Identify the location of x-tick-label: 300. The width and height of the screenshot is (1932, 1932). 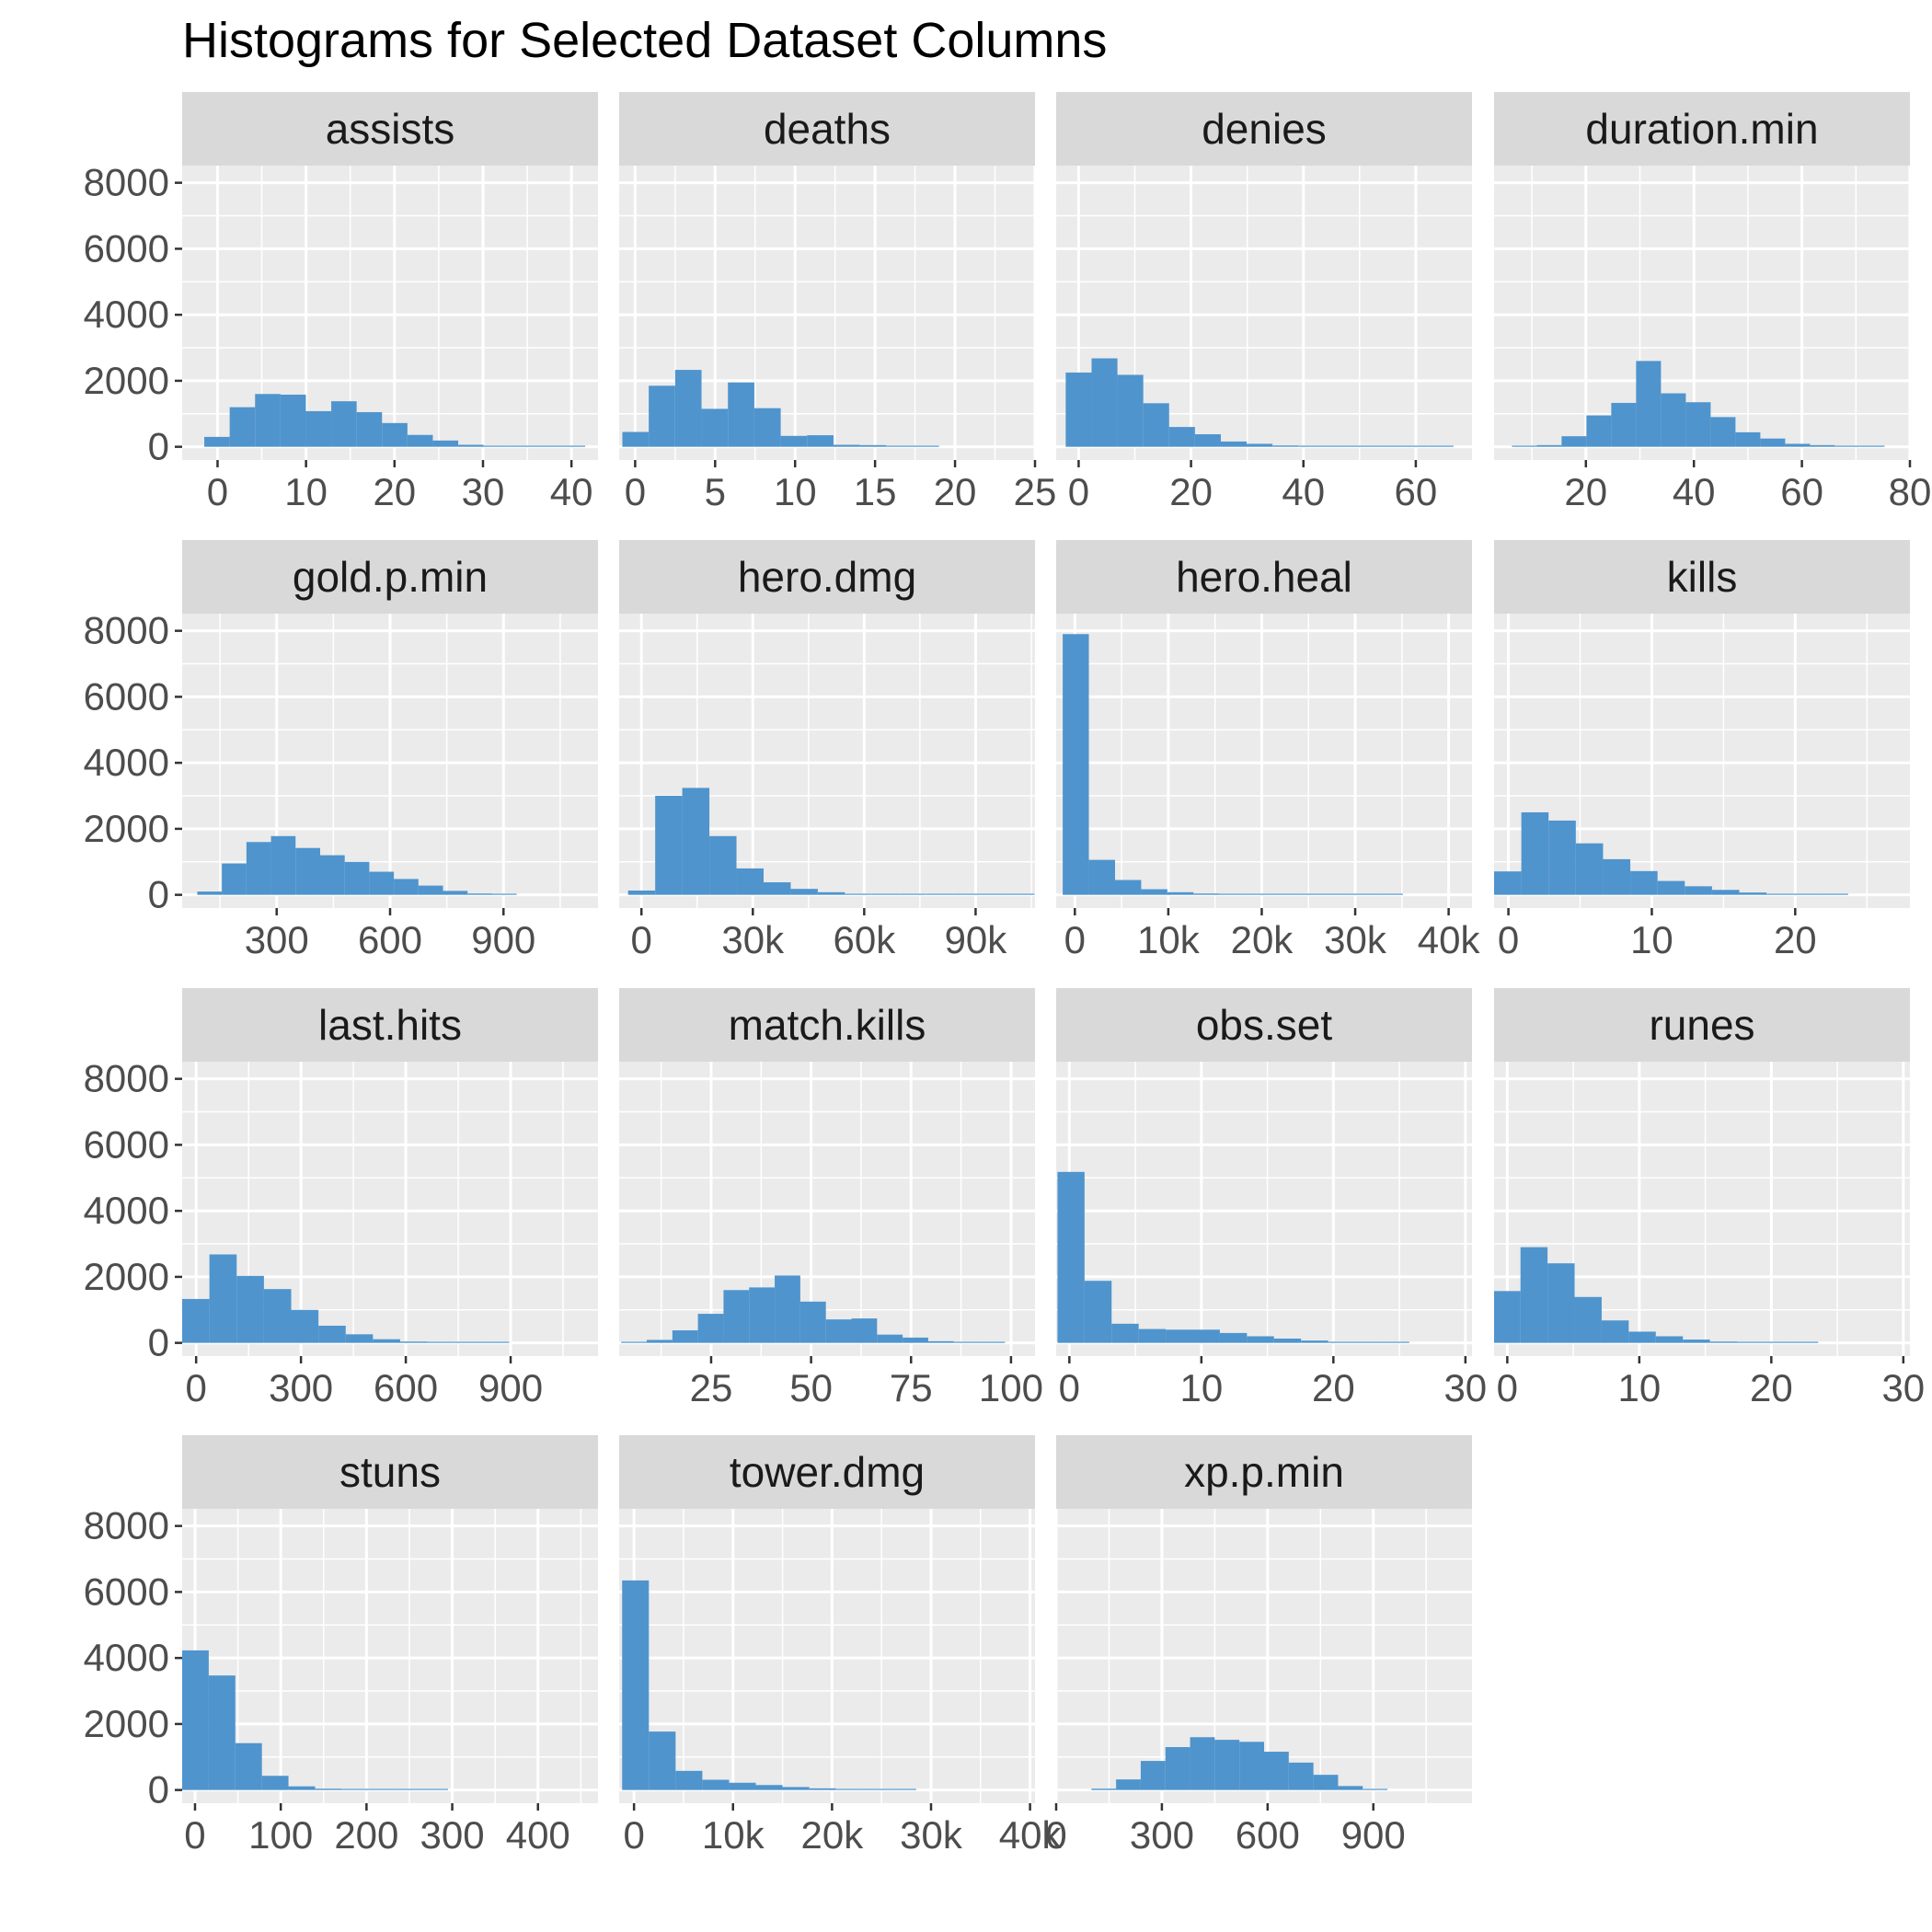
(452, 1835).